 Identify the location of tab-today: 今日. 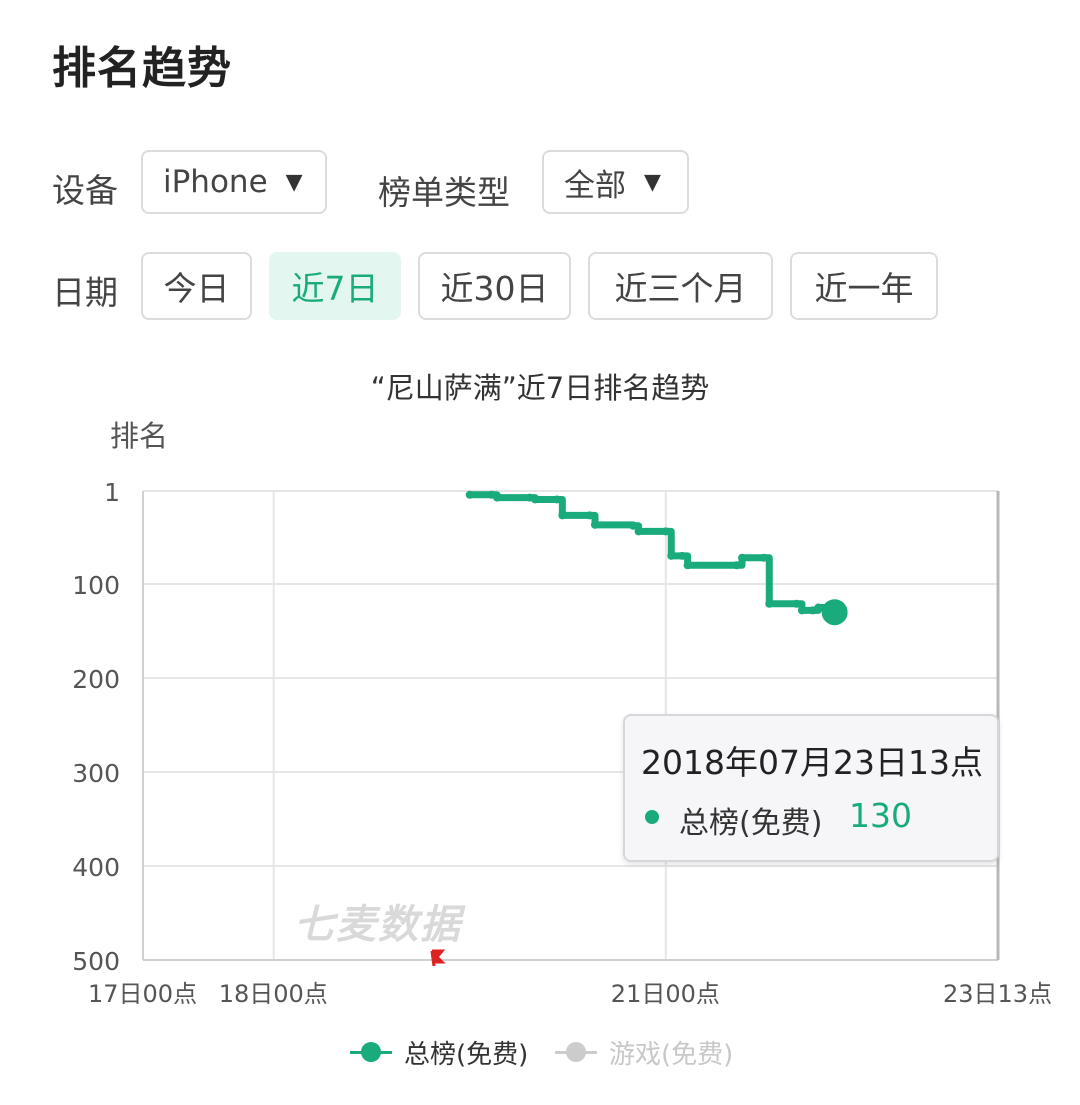
(196, 286).